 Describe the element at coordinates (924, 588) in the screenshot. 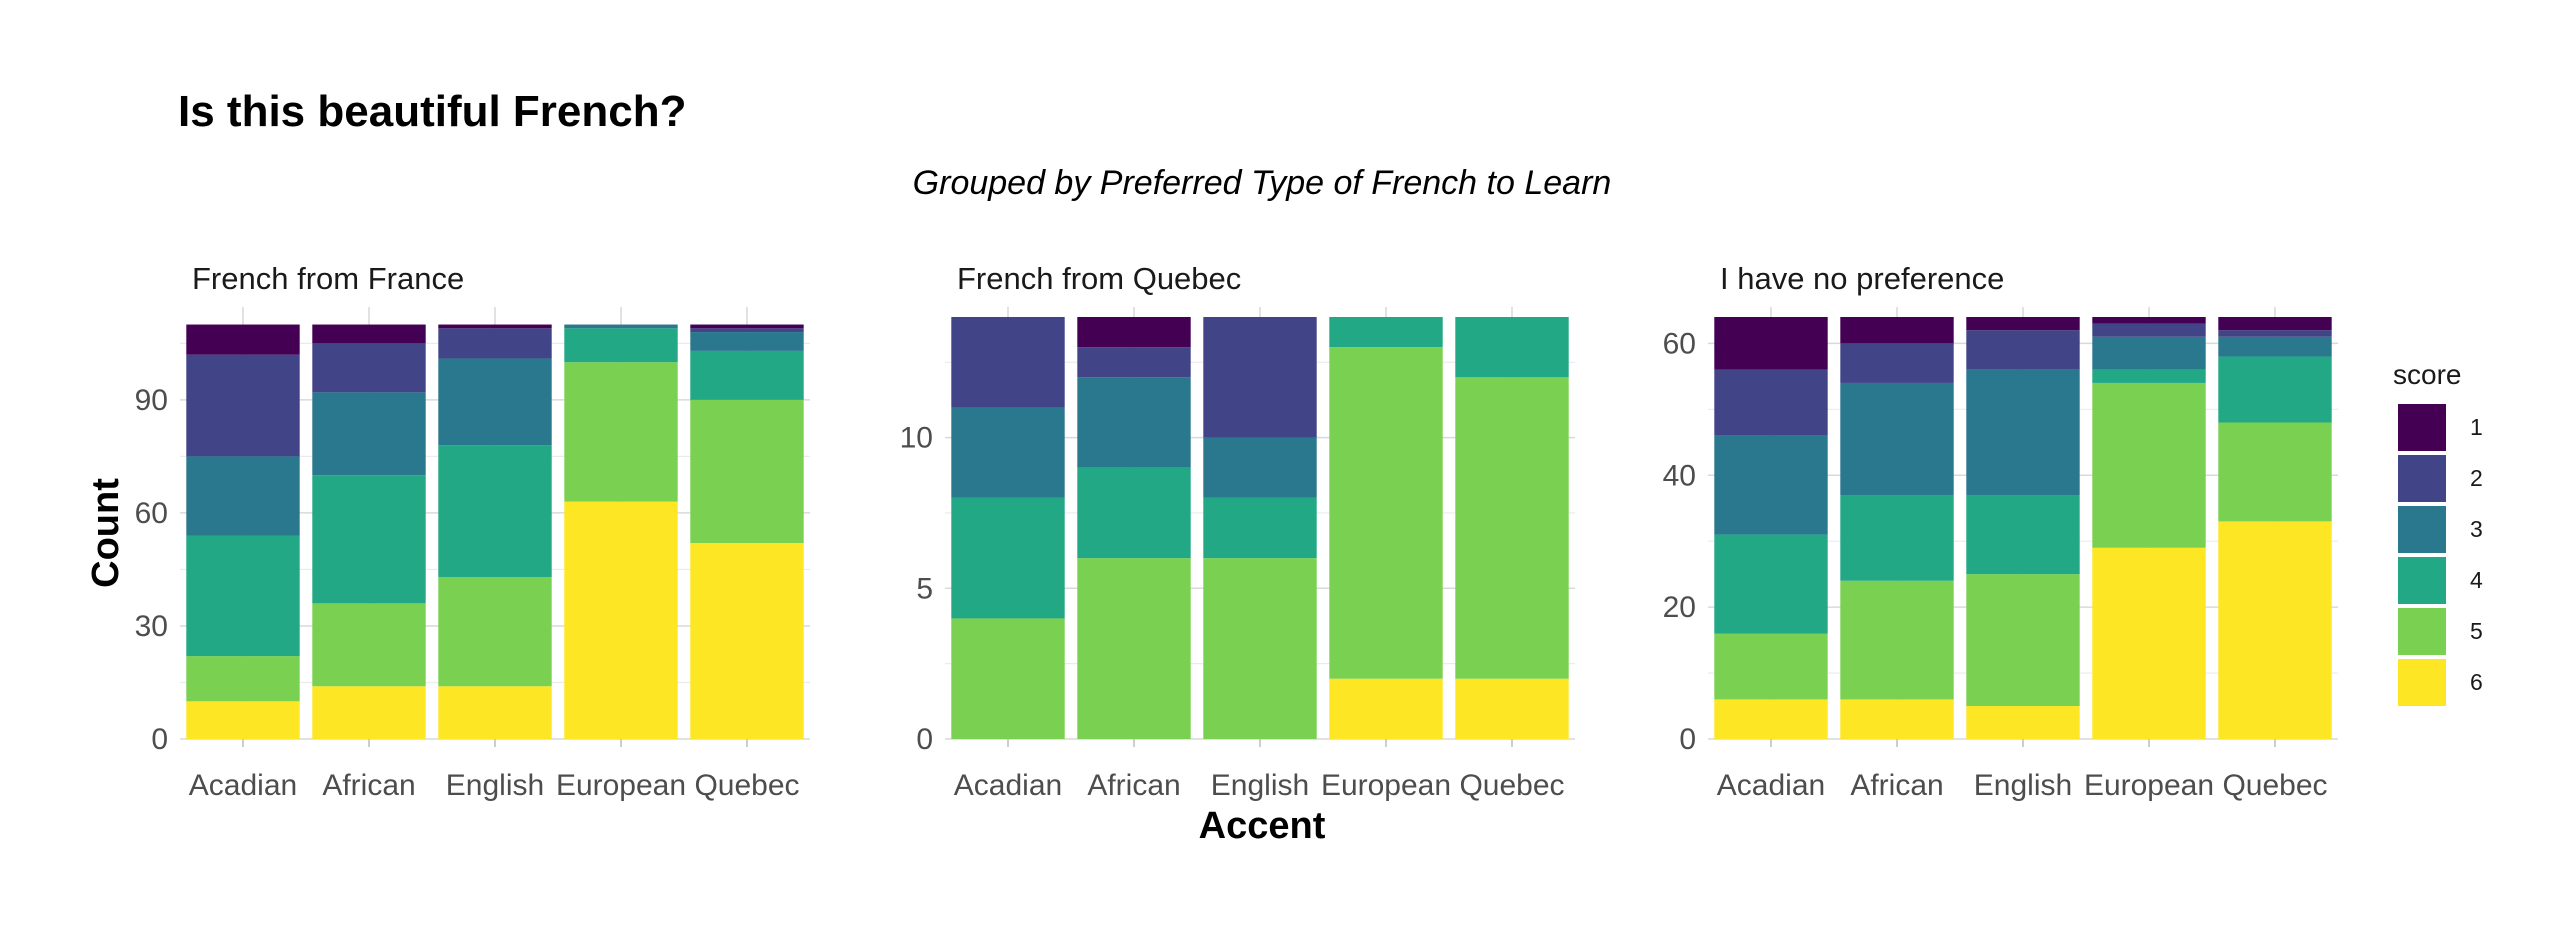

I see `y-tick-label: 5` at that location.